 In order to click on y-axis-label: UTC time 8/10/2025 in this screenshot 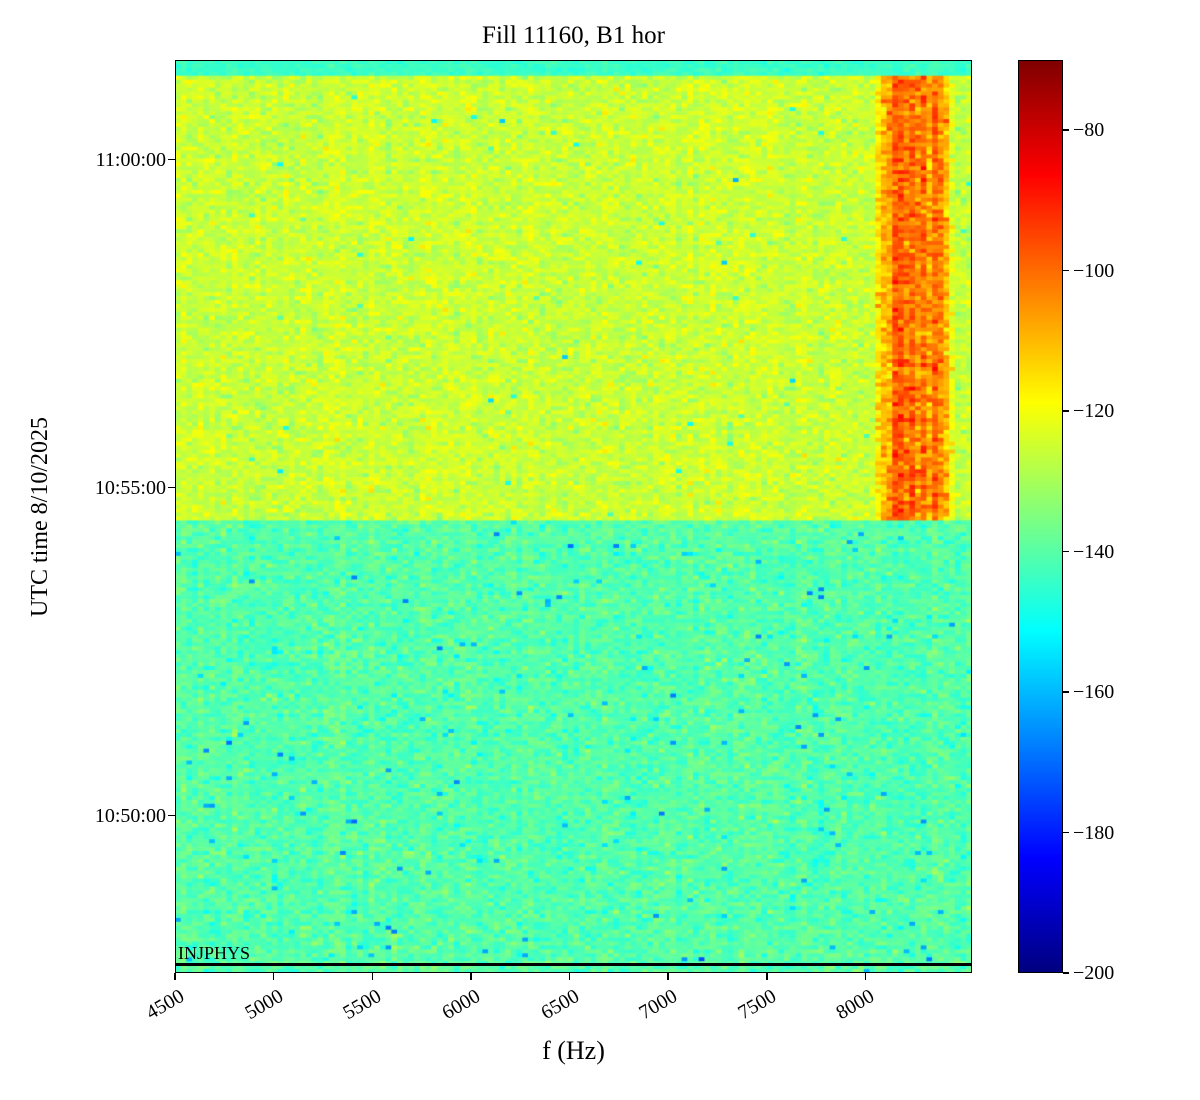, I will do `click(40, 517)`.